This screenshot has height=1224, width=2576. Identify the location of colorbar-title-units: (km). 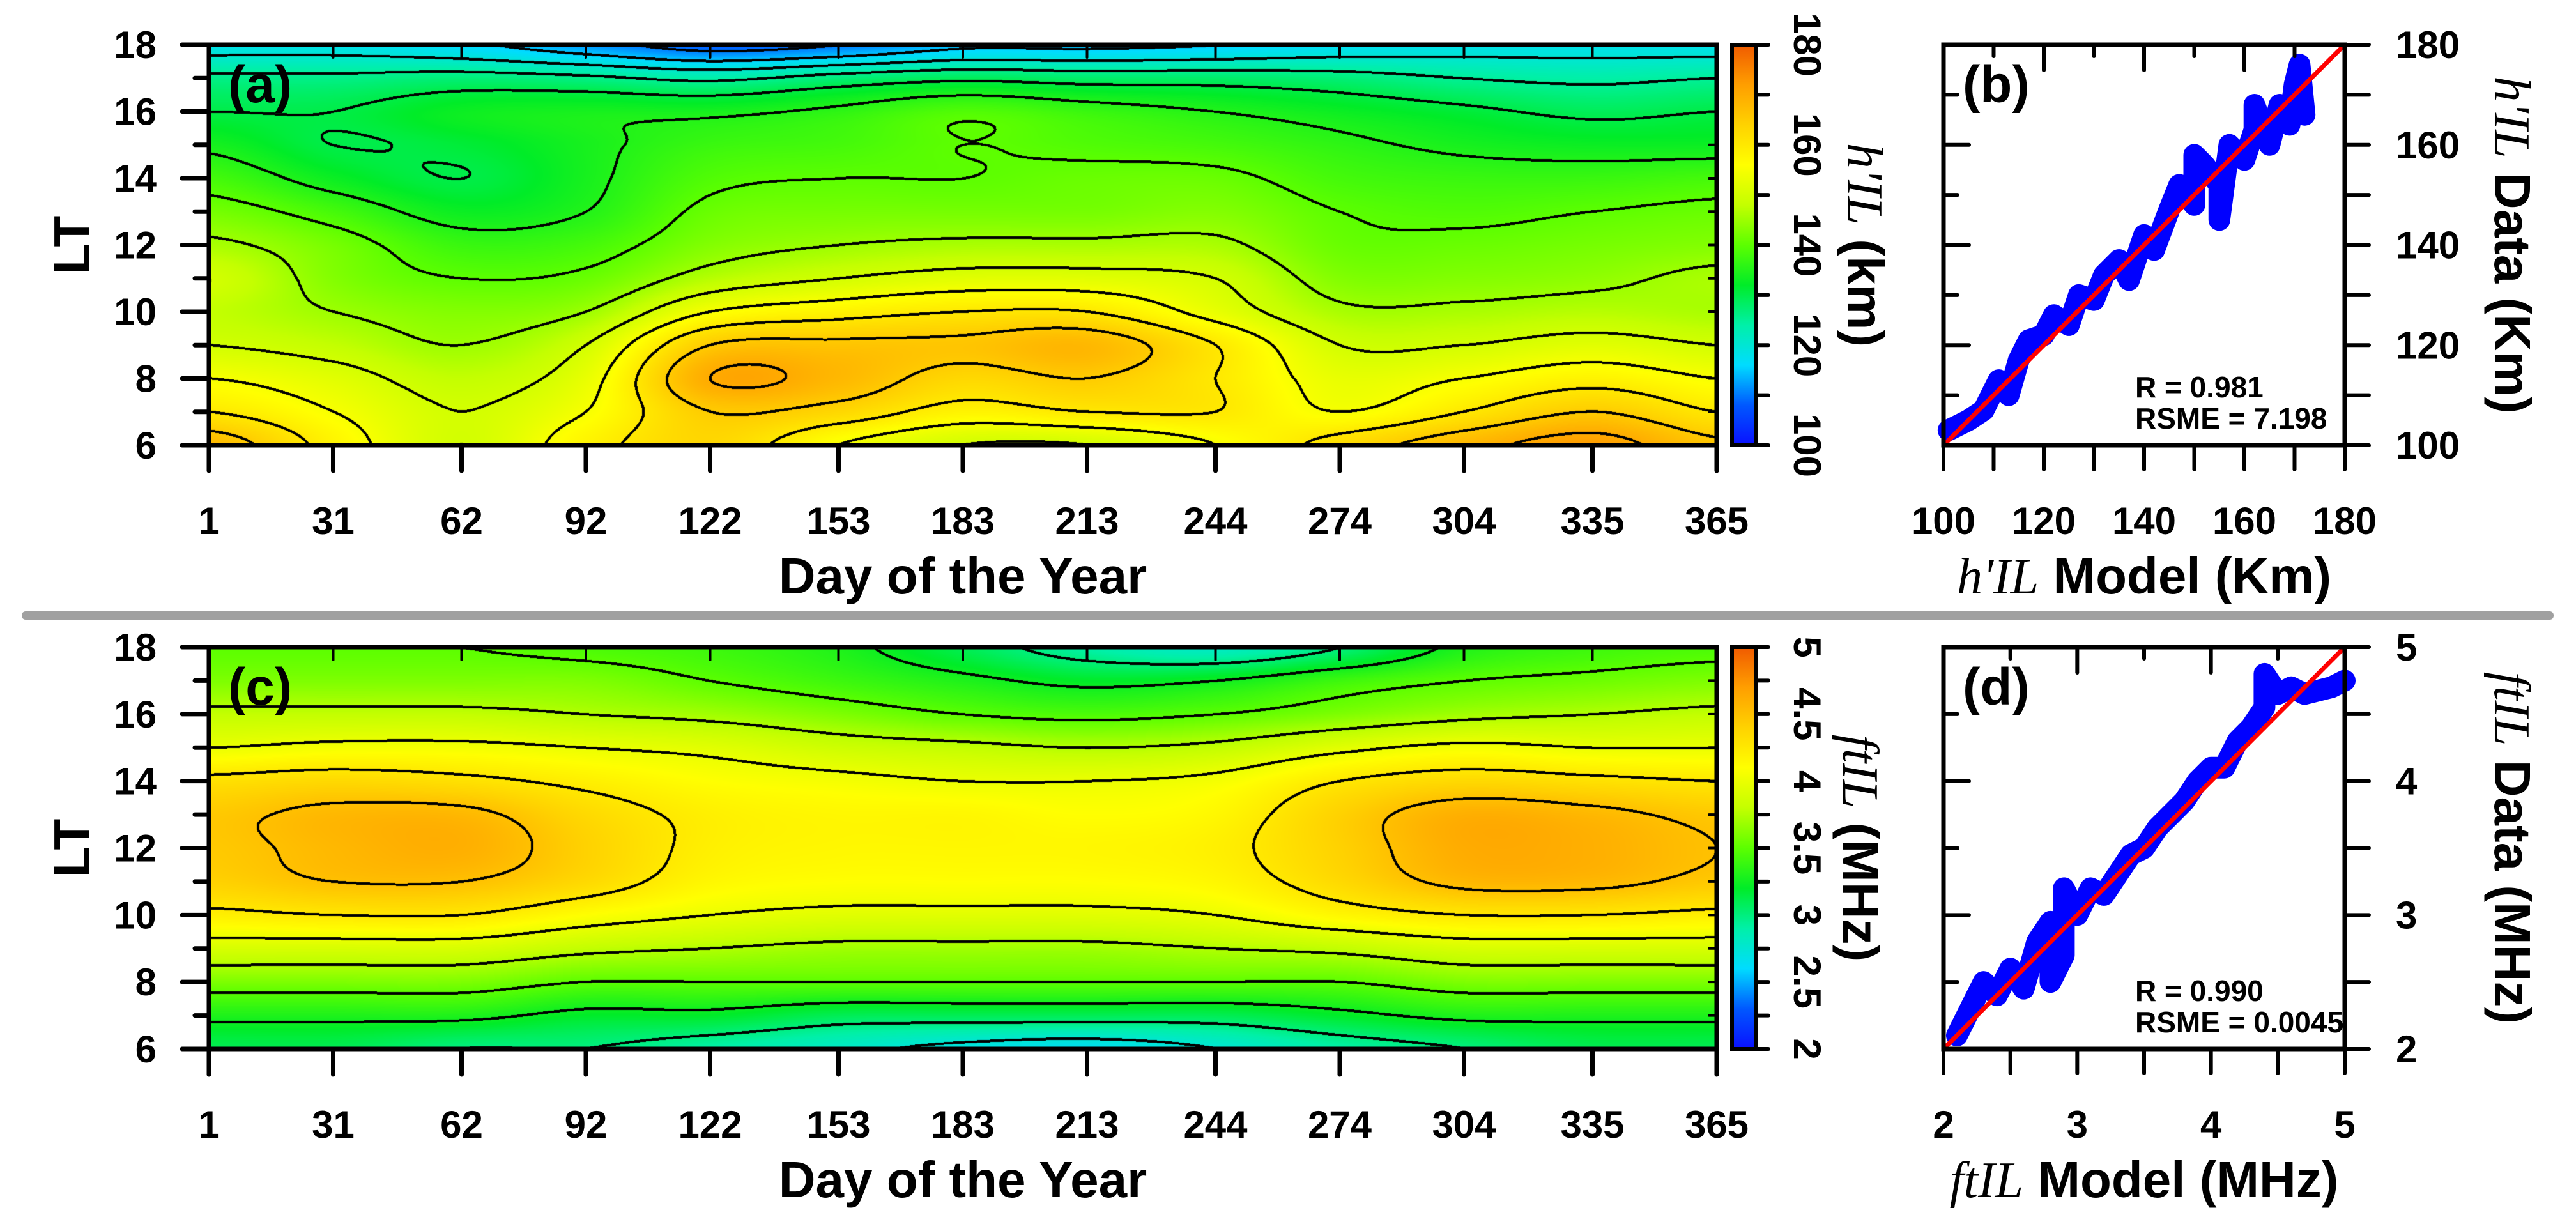
(1865, 286).